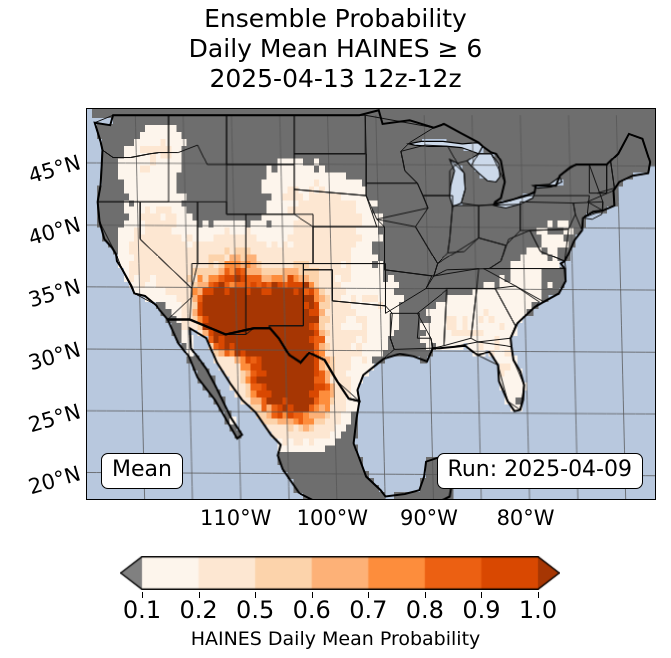 The image size is (671, 658). Describe the element at coordinates (425, 595) in the screenshot. I see `colorbar-tick-mark-0.8` at that location.